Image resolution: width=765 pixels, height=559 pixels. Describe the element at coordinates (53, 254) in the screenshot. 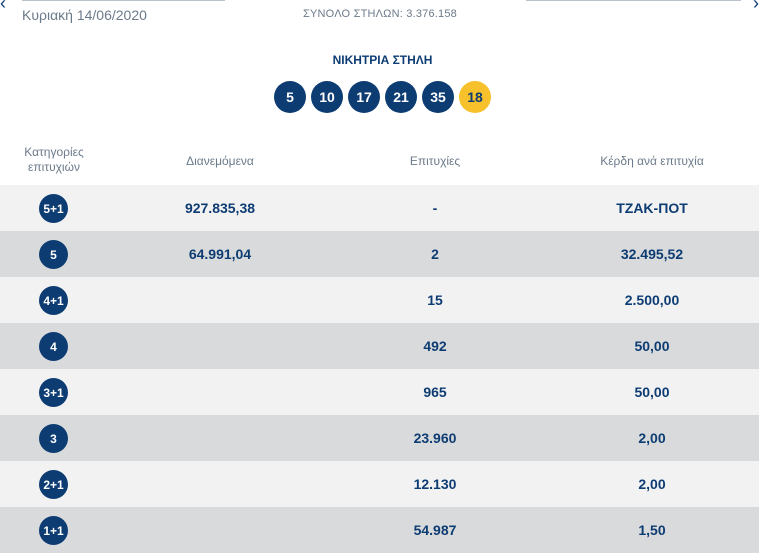

I see `category-badge: 5` at that location.